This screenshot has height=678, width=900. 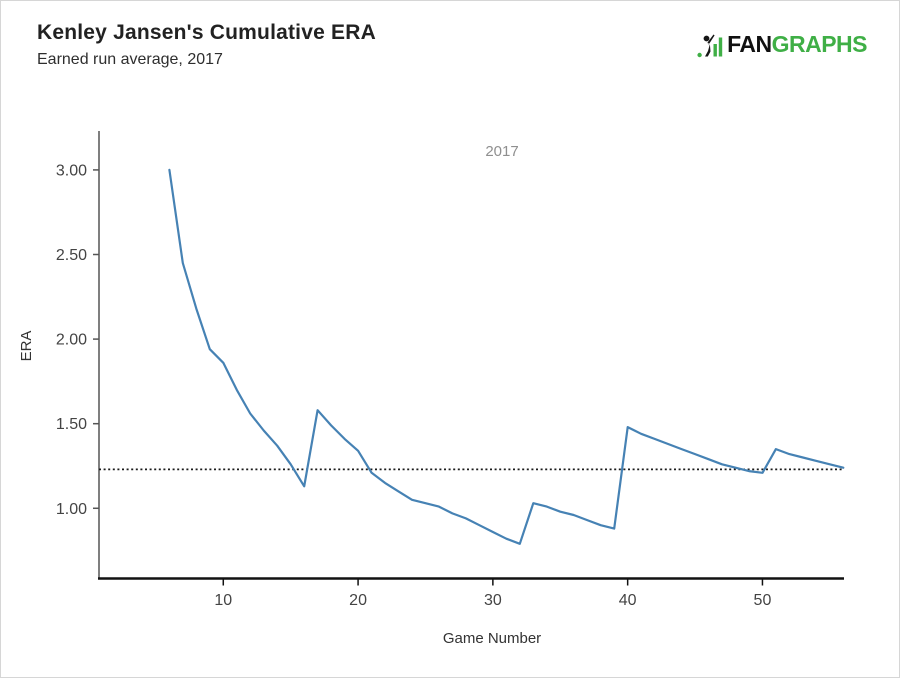 What do you see at coordinates (71, 424) in the screenshot?
I see `y-tick-label: 1.50` at bounding box center [71, 424].